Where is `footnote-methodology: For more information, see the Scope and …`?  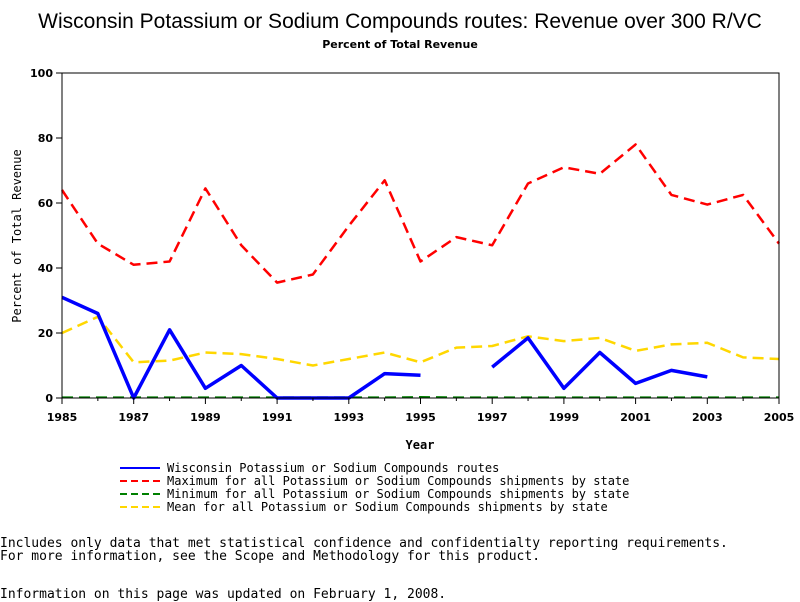
footnote-methodology: For more information, see the Scope and … is located at coordinates (270, 556).